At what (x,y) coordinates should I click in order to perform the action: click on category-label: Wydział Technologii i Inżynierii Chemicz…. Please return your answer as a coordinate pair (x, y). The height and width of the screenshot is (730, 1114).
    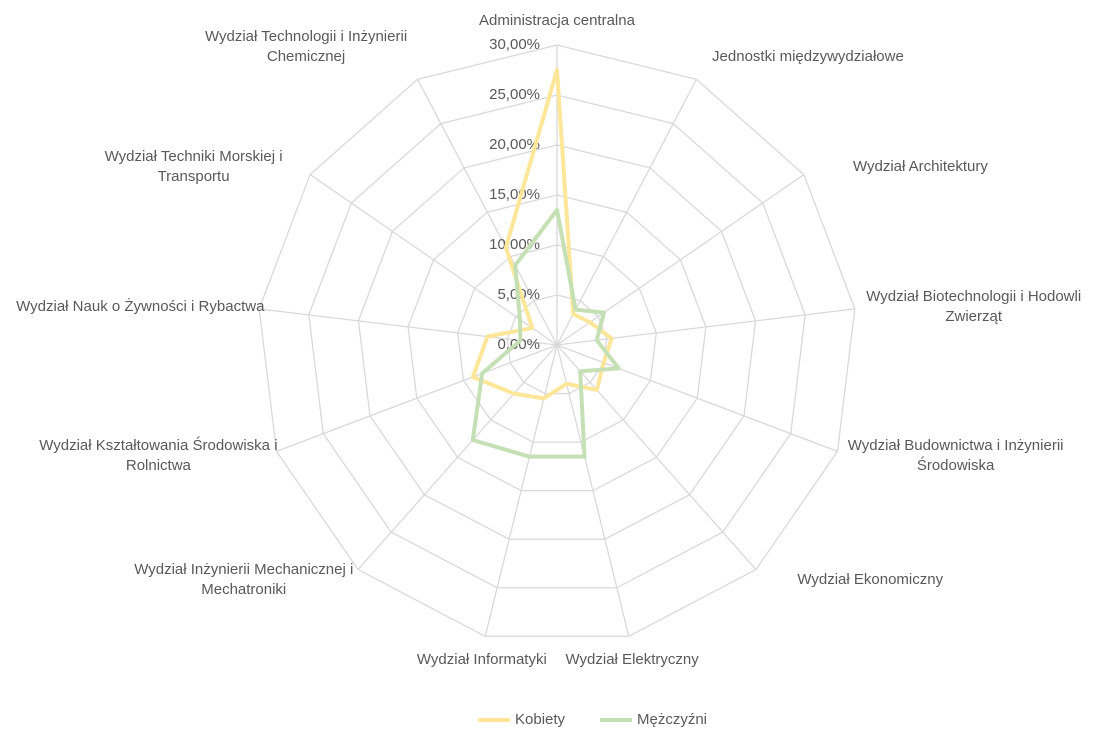
    Looking at the image, I should click on (306, 46).